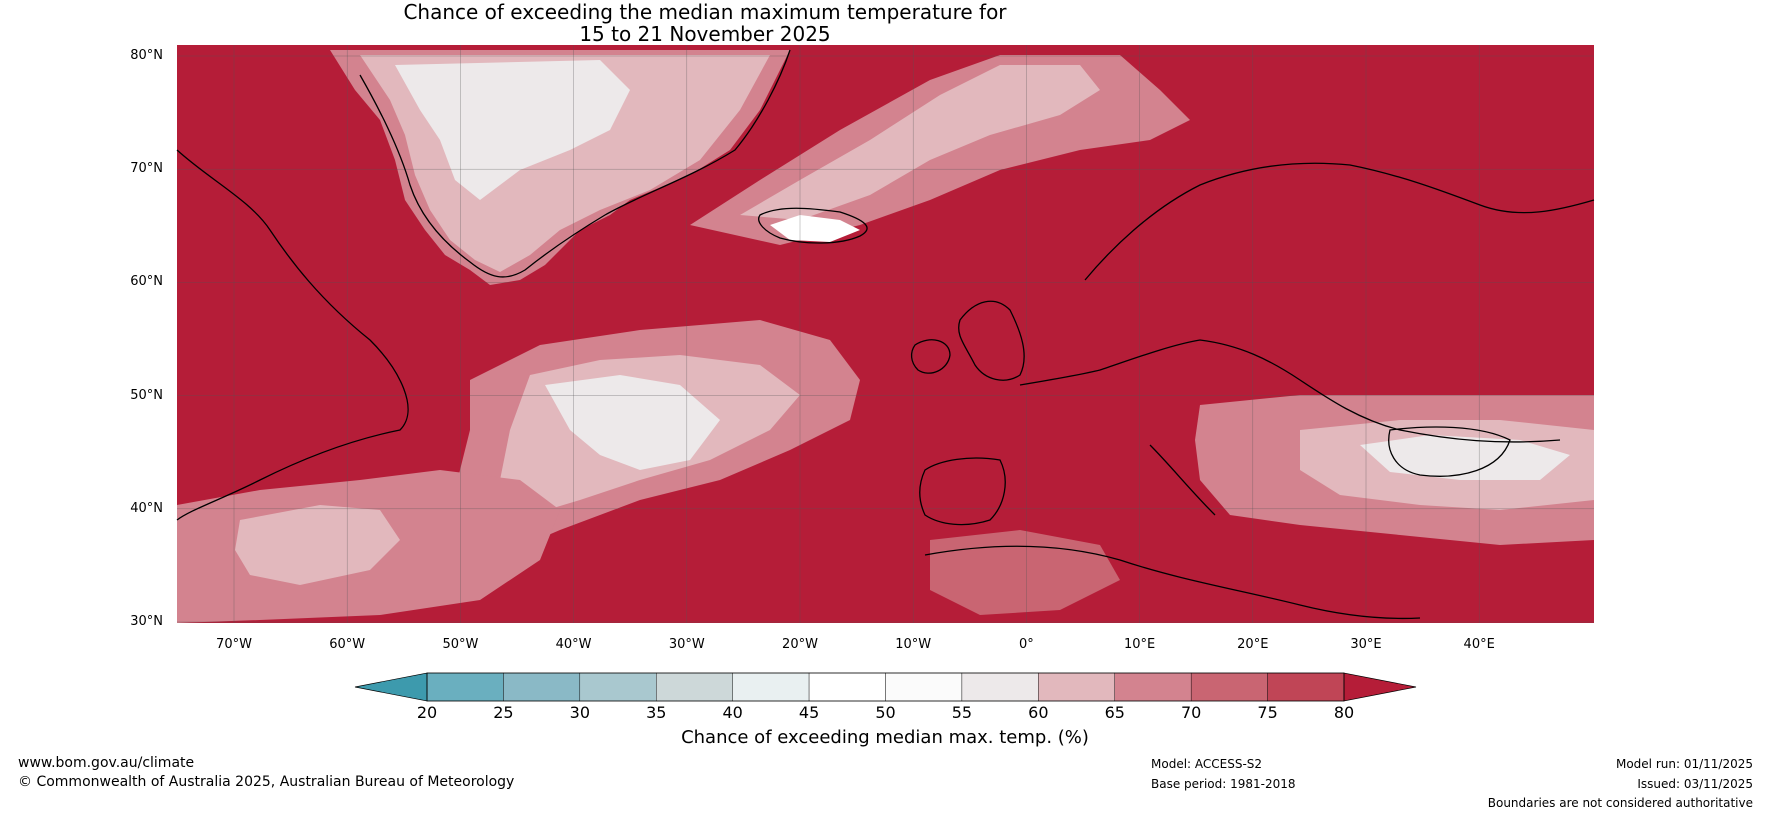  Describe the element at coordinates (317, 545) in the screenshot. I see `region-subtropical-light` at that location.